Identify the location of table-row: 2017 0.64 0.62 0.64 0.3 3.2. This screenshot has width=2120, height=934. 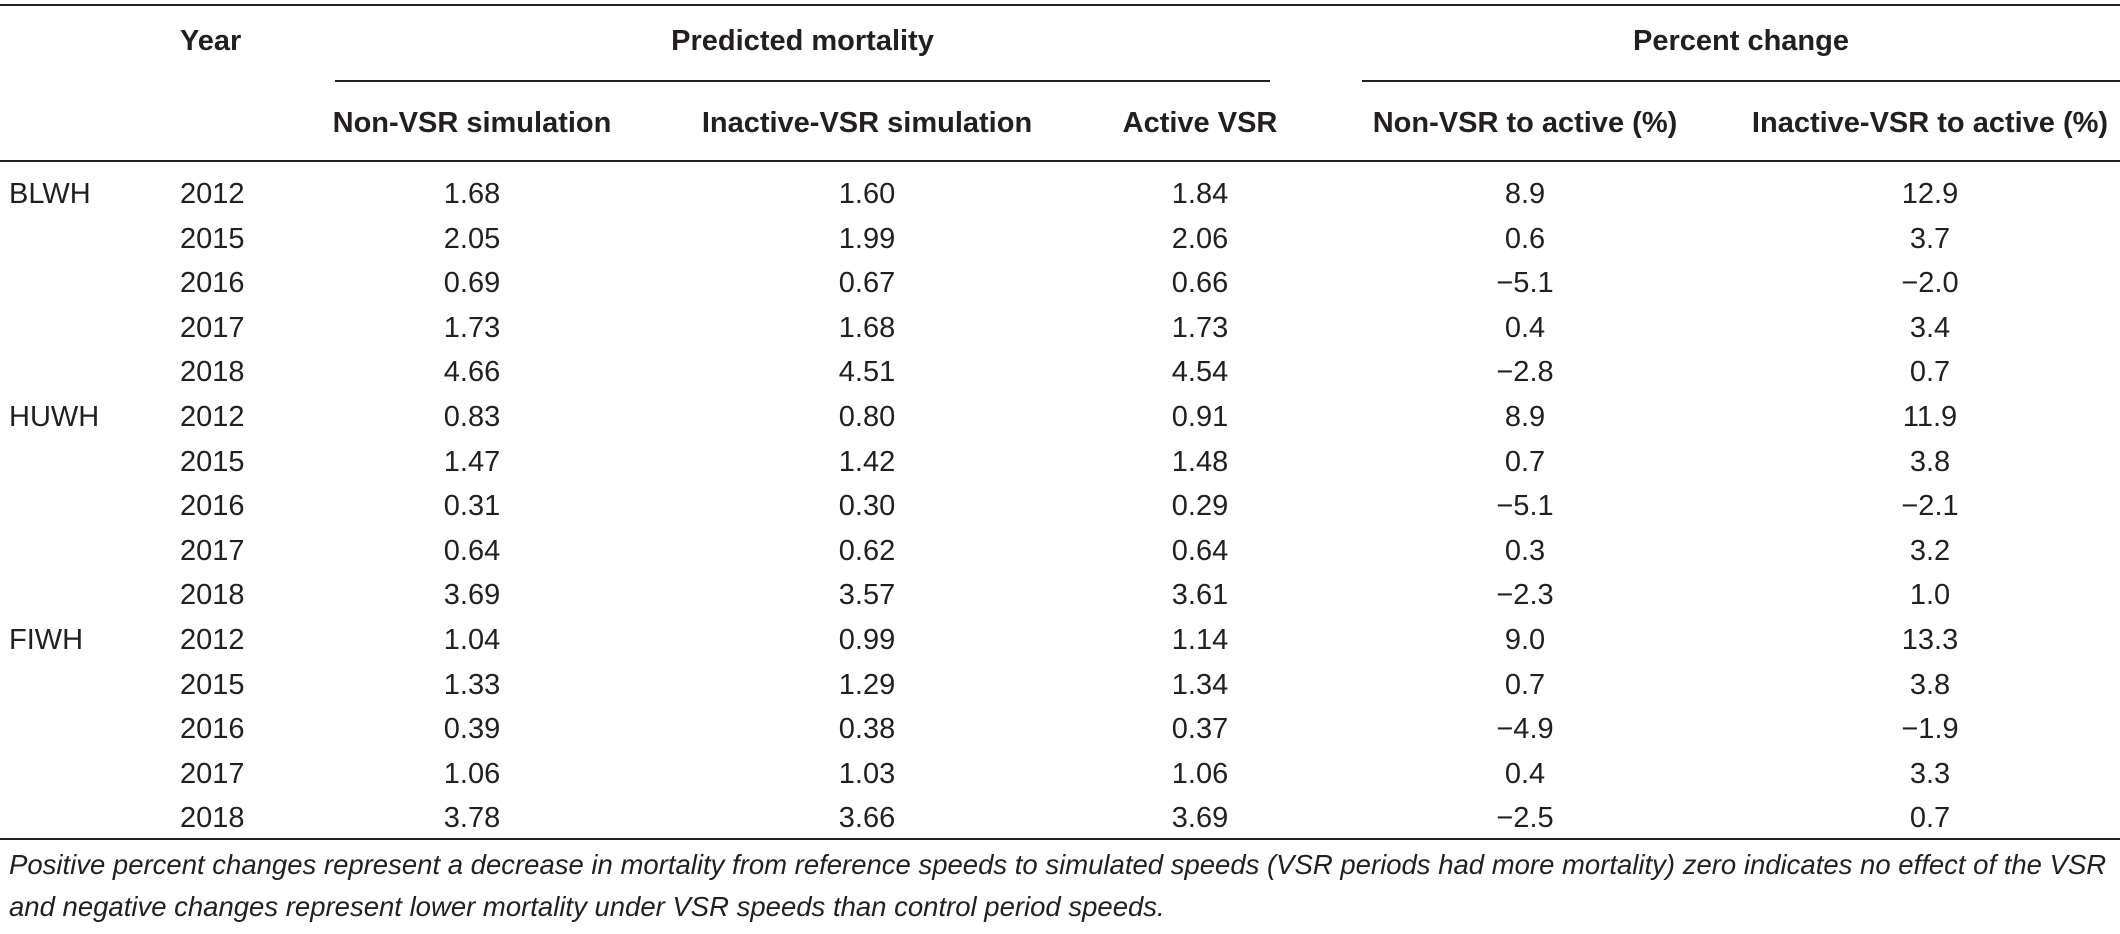
(1060, 551).